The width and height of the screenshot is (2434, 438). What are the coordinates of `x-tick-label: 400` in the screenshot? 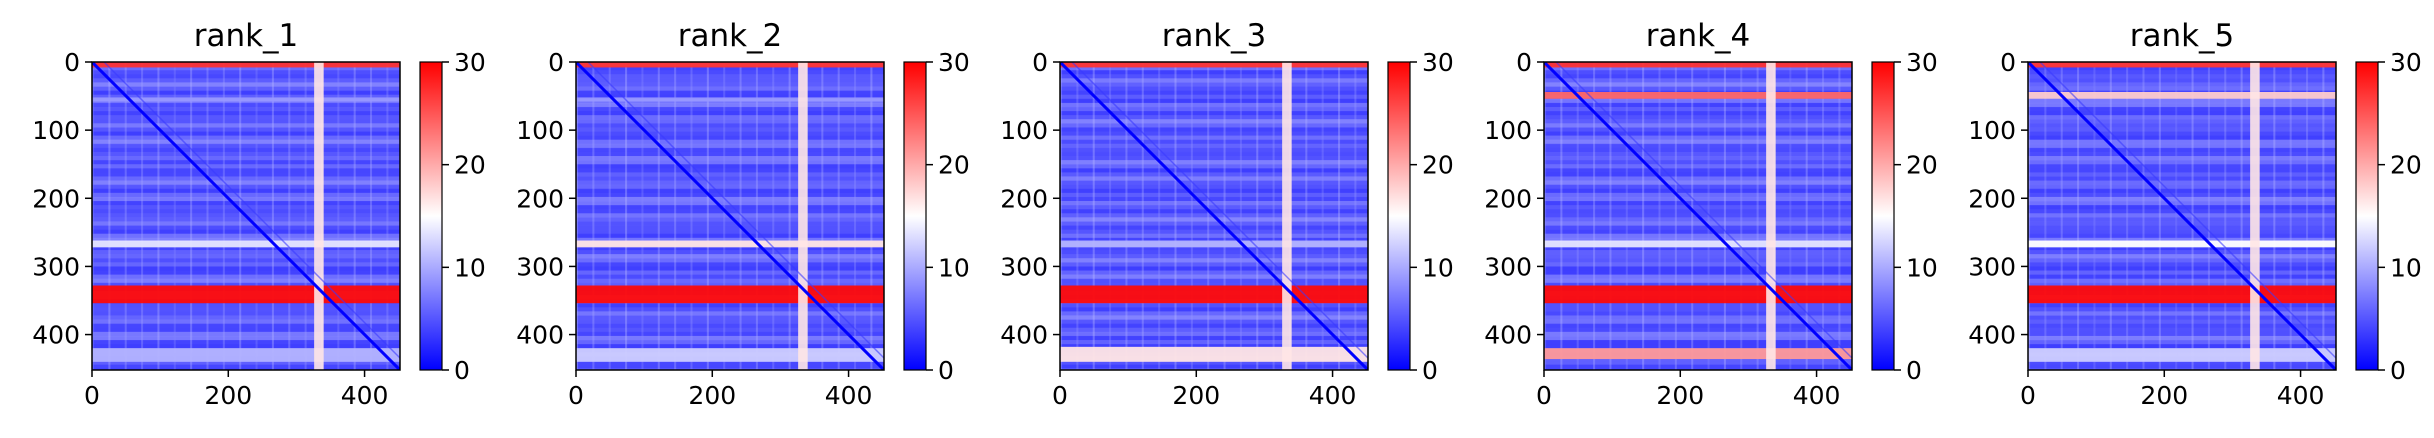 It's located at (849, 395).